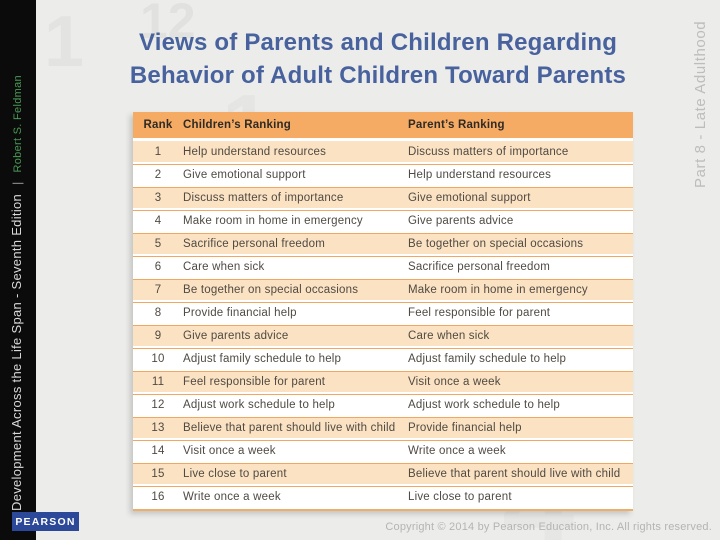 This screenshot has width=720, height=540. Describe the element at coordinates (158, 125) in the screenshot. I see `header-rank: Rank` at that location.